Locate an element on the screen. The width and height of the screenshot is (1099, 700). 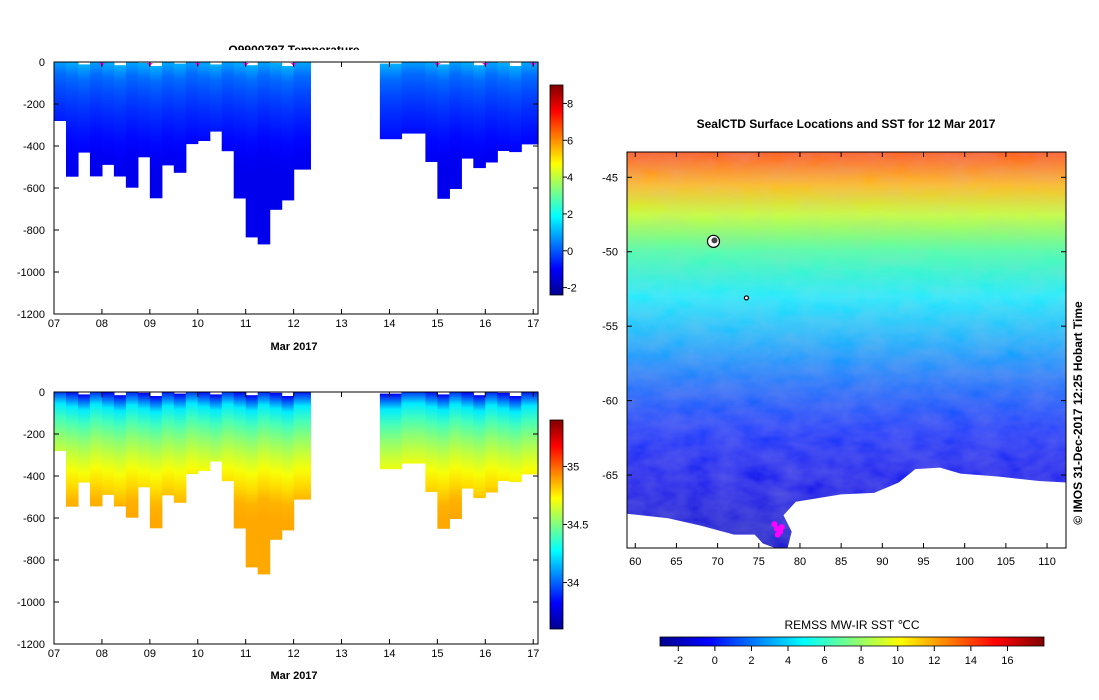
land-polygon is located at coordinates (701, 530).